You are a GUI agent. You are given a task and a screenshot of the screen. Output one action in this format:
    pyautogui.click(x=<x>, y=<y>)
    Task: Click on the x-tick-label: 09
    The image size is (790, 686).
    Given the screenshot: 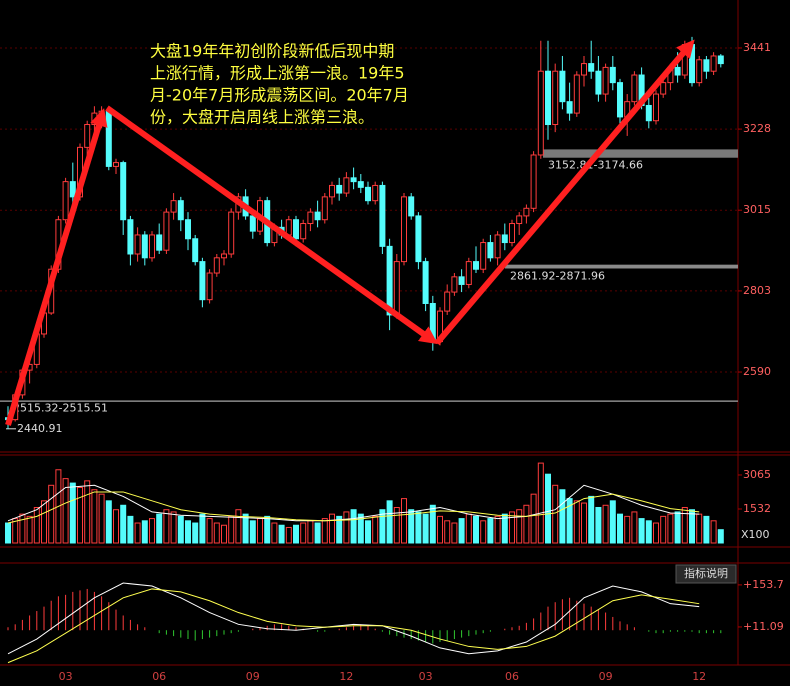 What is the action you would take?
    pyautogui.click(x=253, y=676)
    